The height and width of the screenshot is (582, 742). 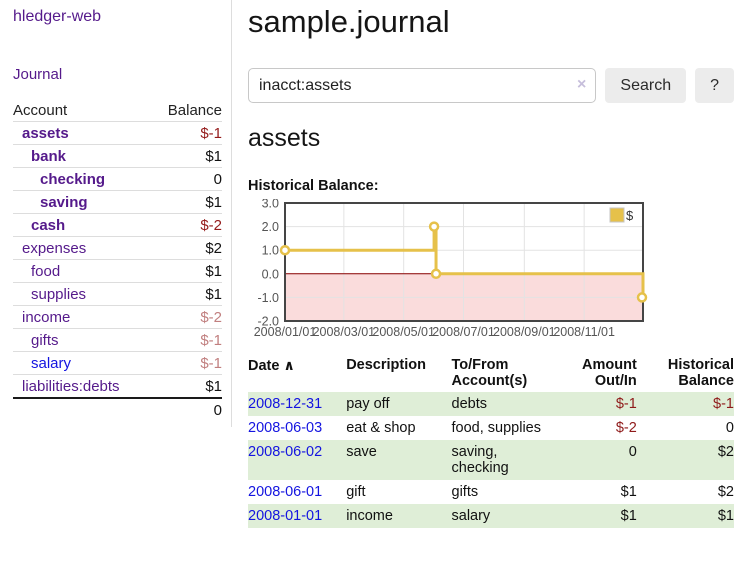 I want to click on transaction-row: 2008-06-02 save saving, checking 0 $2, so click(x=491, y=460).